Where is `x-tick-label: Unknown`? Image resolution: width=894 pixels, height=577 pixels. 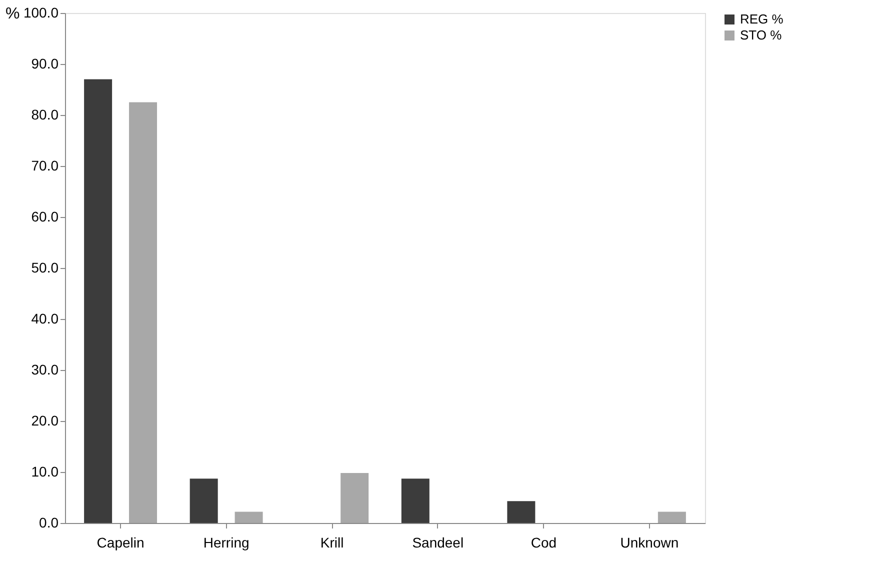
x-tick-label: Unknown is located at coordinates (649, 542).